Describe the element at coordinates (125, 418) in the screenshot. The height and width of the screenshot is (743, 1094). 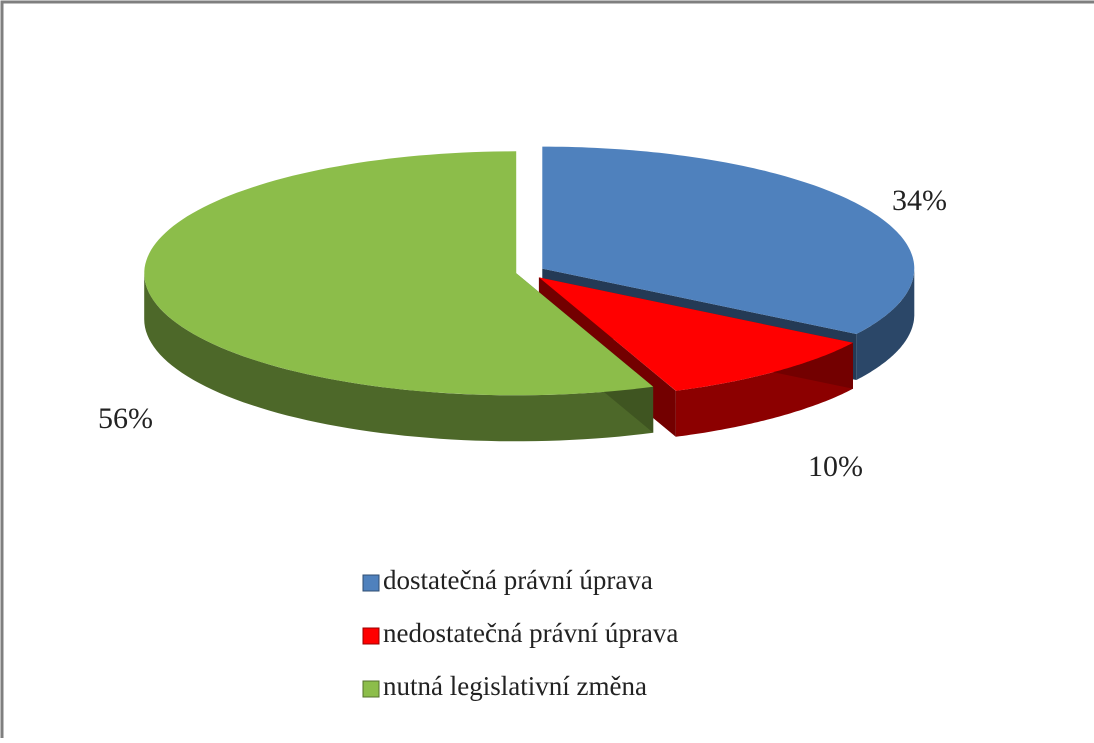
I see `data-label: 56%` at that location.